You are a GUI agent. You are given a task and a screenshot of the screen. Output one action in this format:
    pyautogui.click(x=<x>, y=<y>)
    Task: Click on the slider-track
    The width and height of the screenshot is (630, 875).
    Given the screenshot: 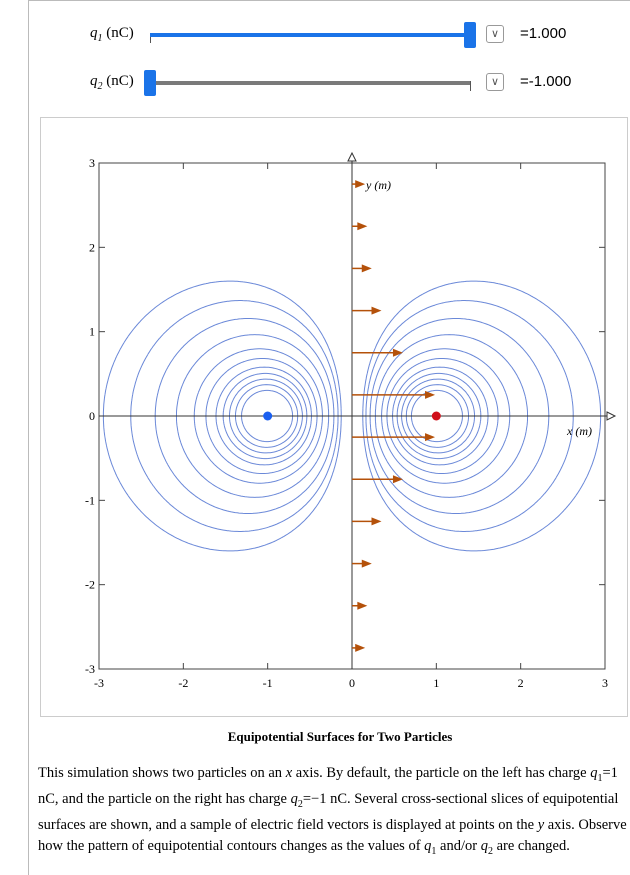 What is the action you would take?
    pyautogui.click(x=310, y=83)
    